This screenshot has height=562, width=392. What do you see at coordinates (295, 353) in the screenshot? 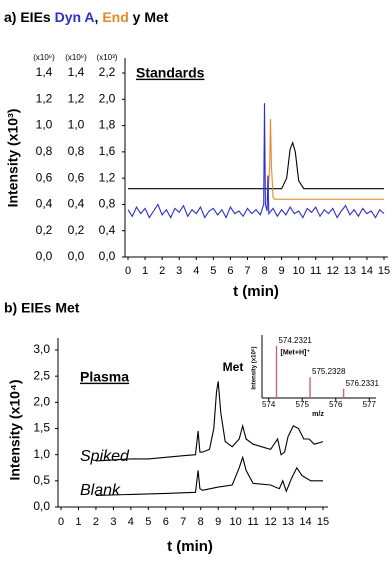
I see `annotation: [Met+H]⁺` at bounding box center [295, 353].